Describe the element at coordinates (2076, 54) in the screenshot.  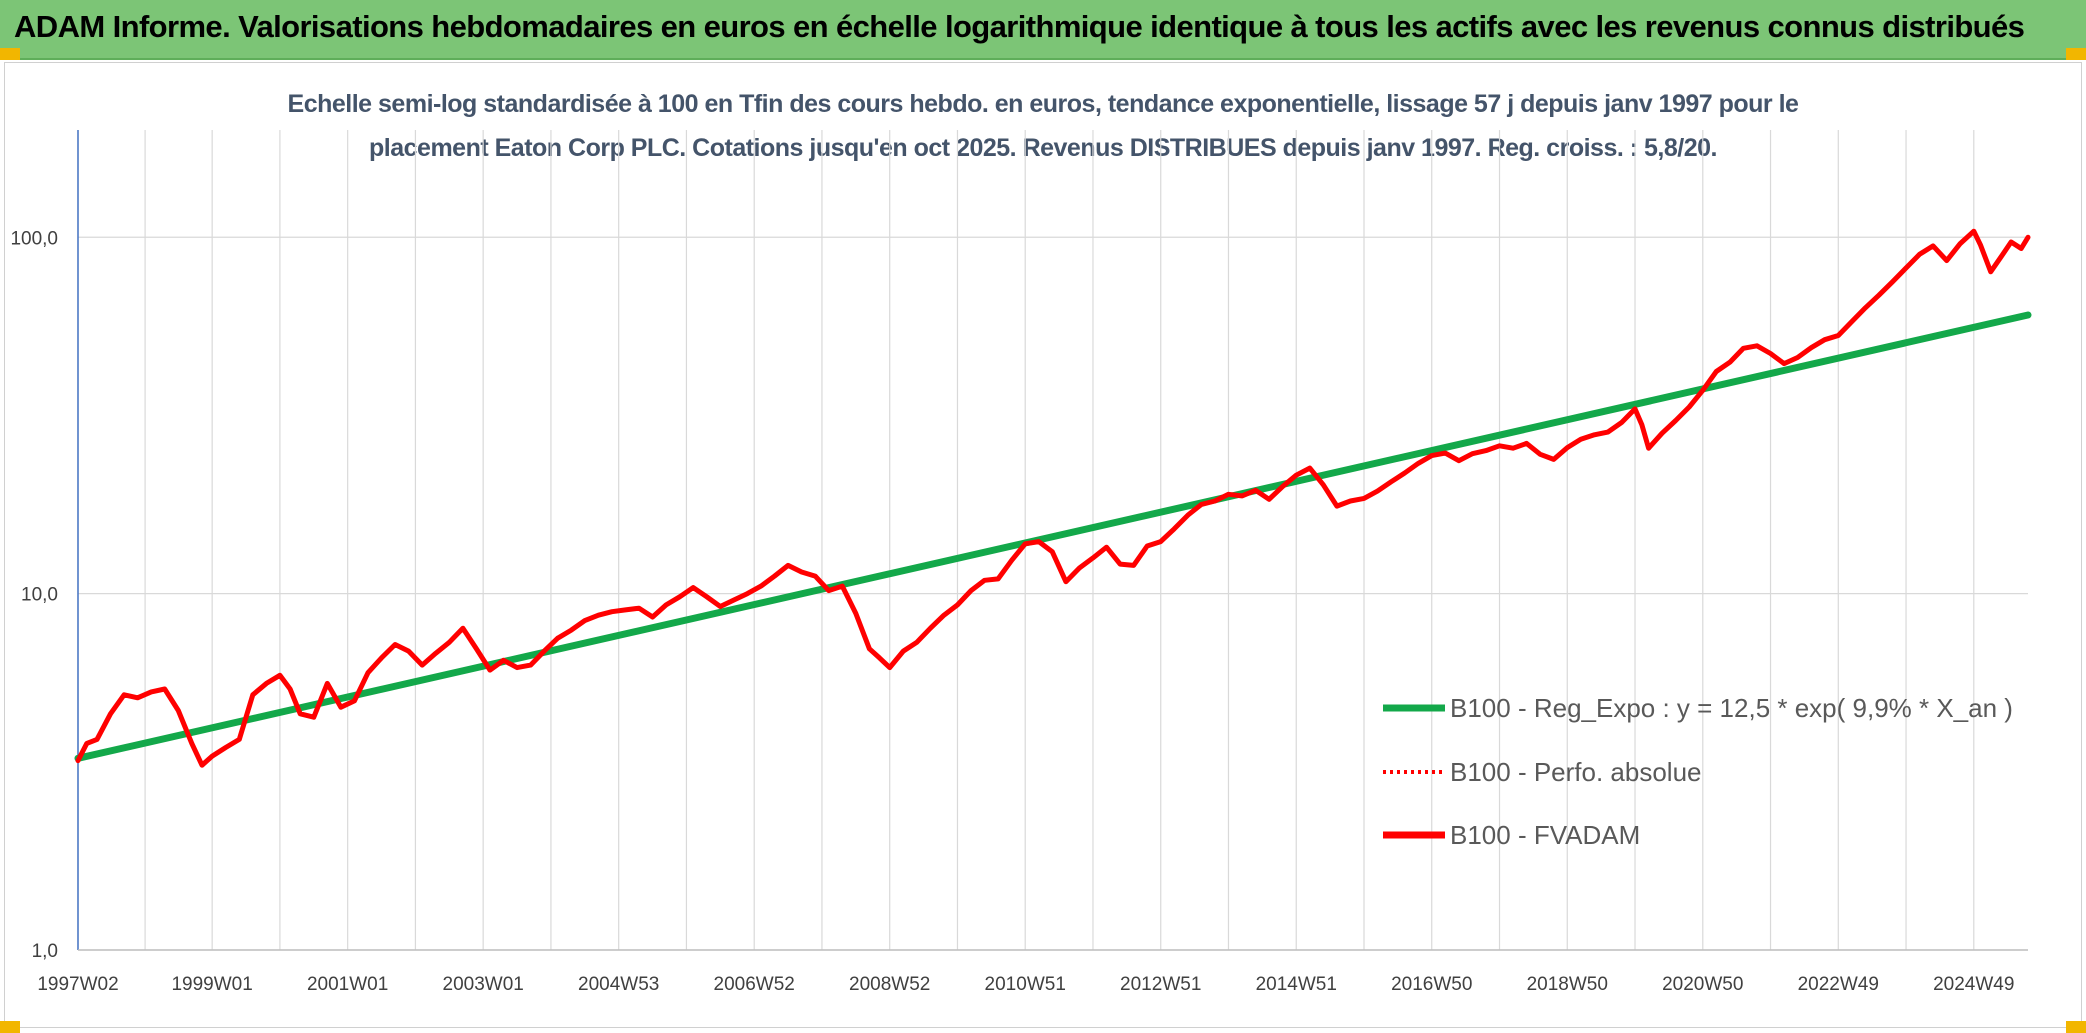
I see `corner-accent-right` at that location.